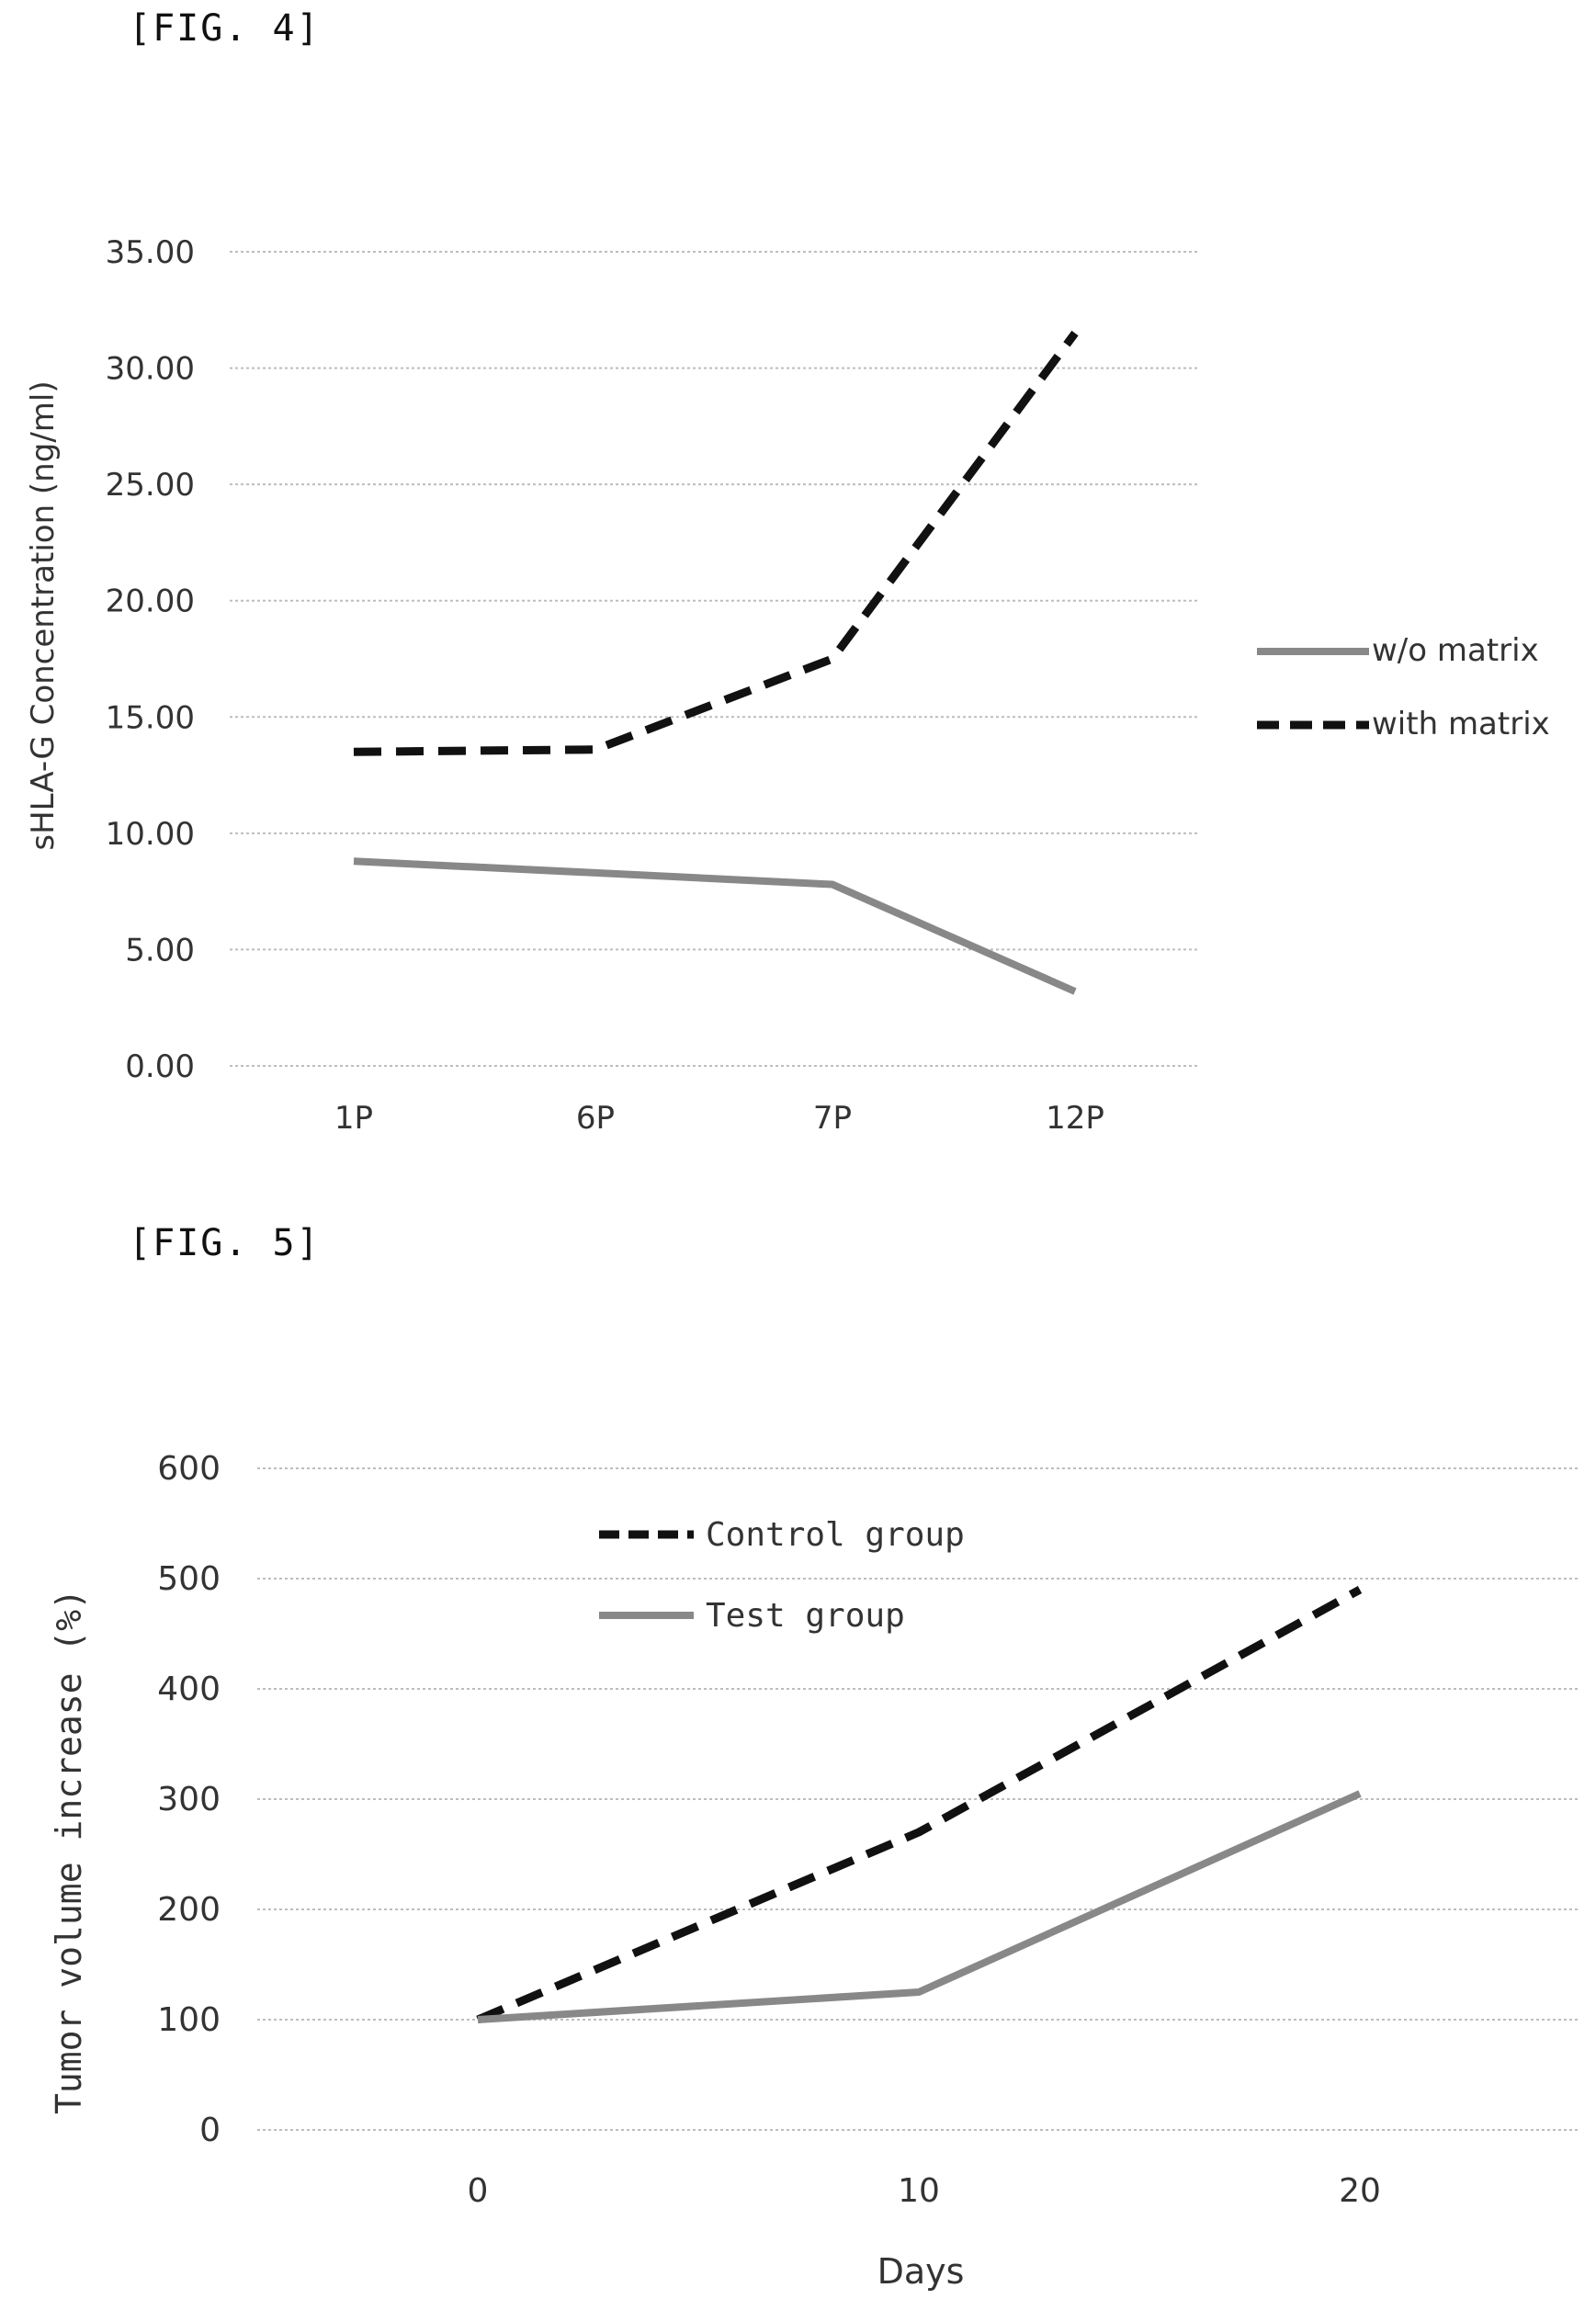 Image resolution: width=1596 pixels, height=2299 pixels. What do you see at coordinates (150, 834) in the screenshot?
I see `fig4-y-tick-label: 10.00` at bounding box center [150, 834].